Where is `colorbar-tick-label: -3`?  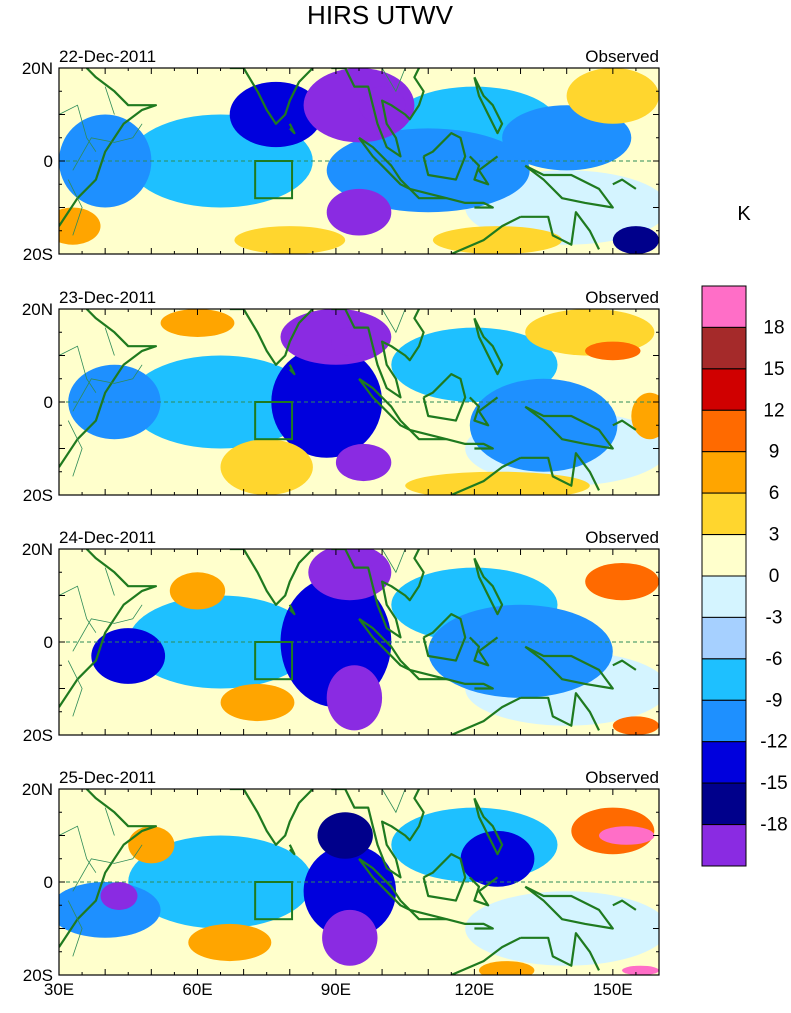
colorbar-tick-label: -3 is located at coordinates (774, 617).